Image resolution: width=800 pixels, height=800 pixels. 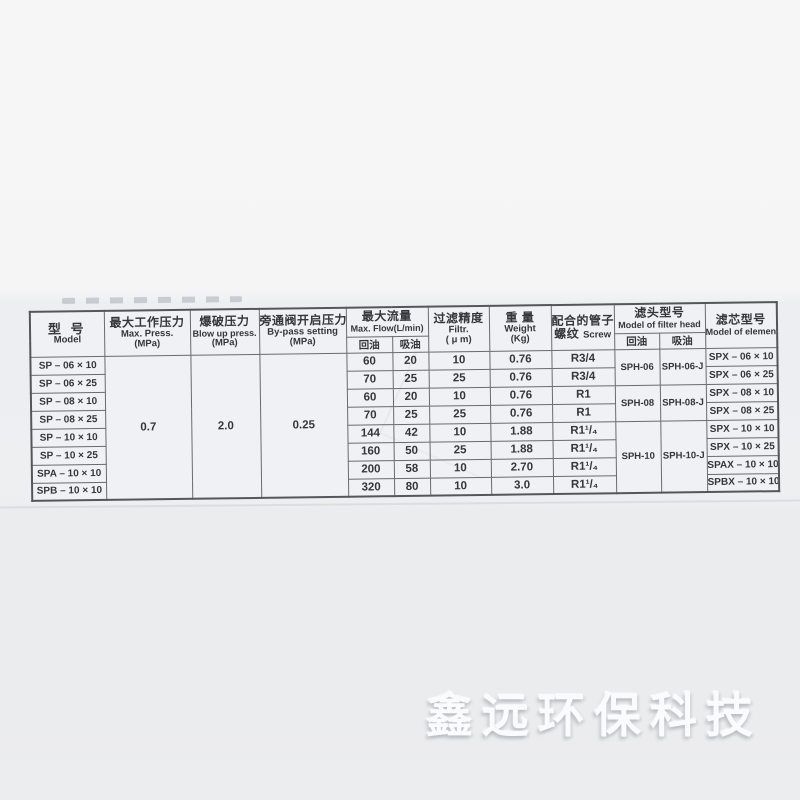 I want to click on model-cell: SP – 06 × 10, so click(x=67, y=365).